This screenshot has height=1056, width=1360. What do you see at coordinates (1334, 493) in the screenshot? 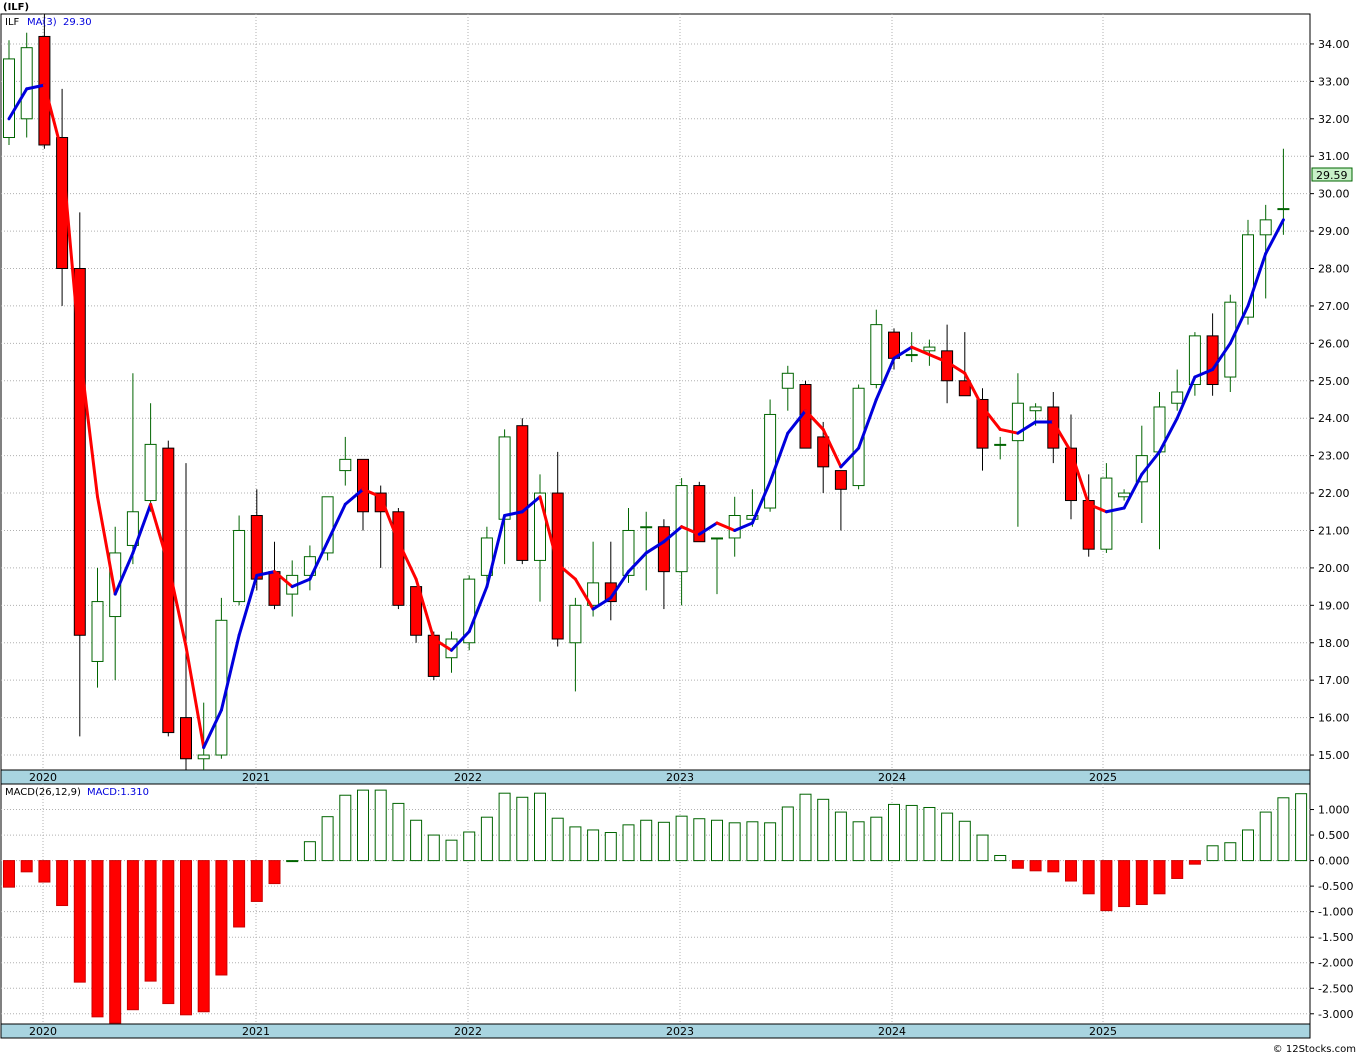
I see `price-tick-label: 22.00` at bounding box center [1334, 493].